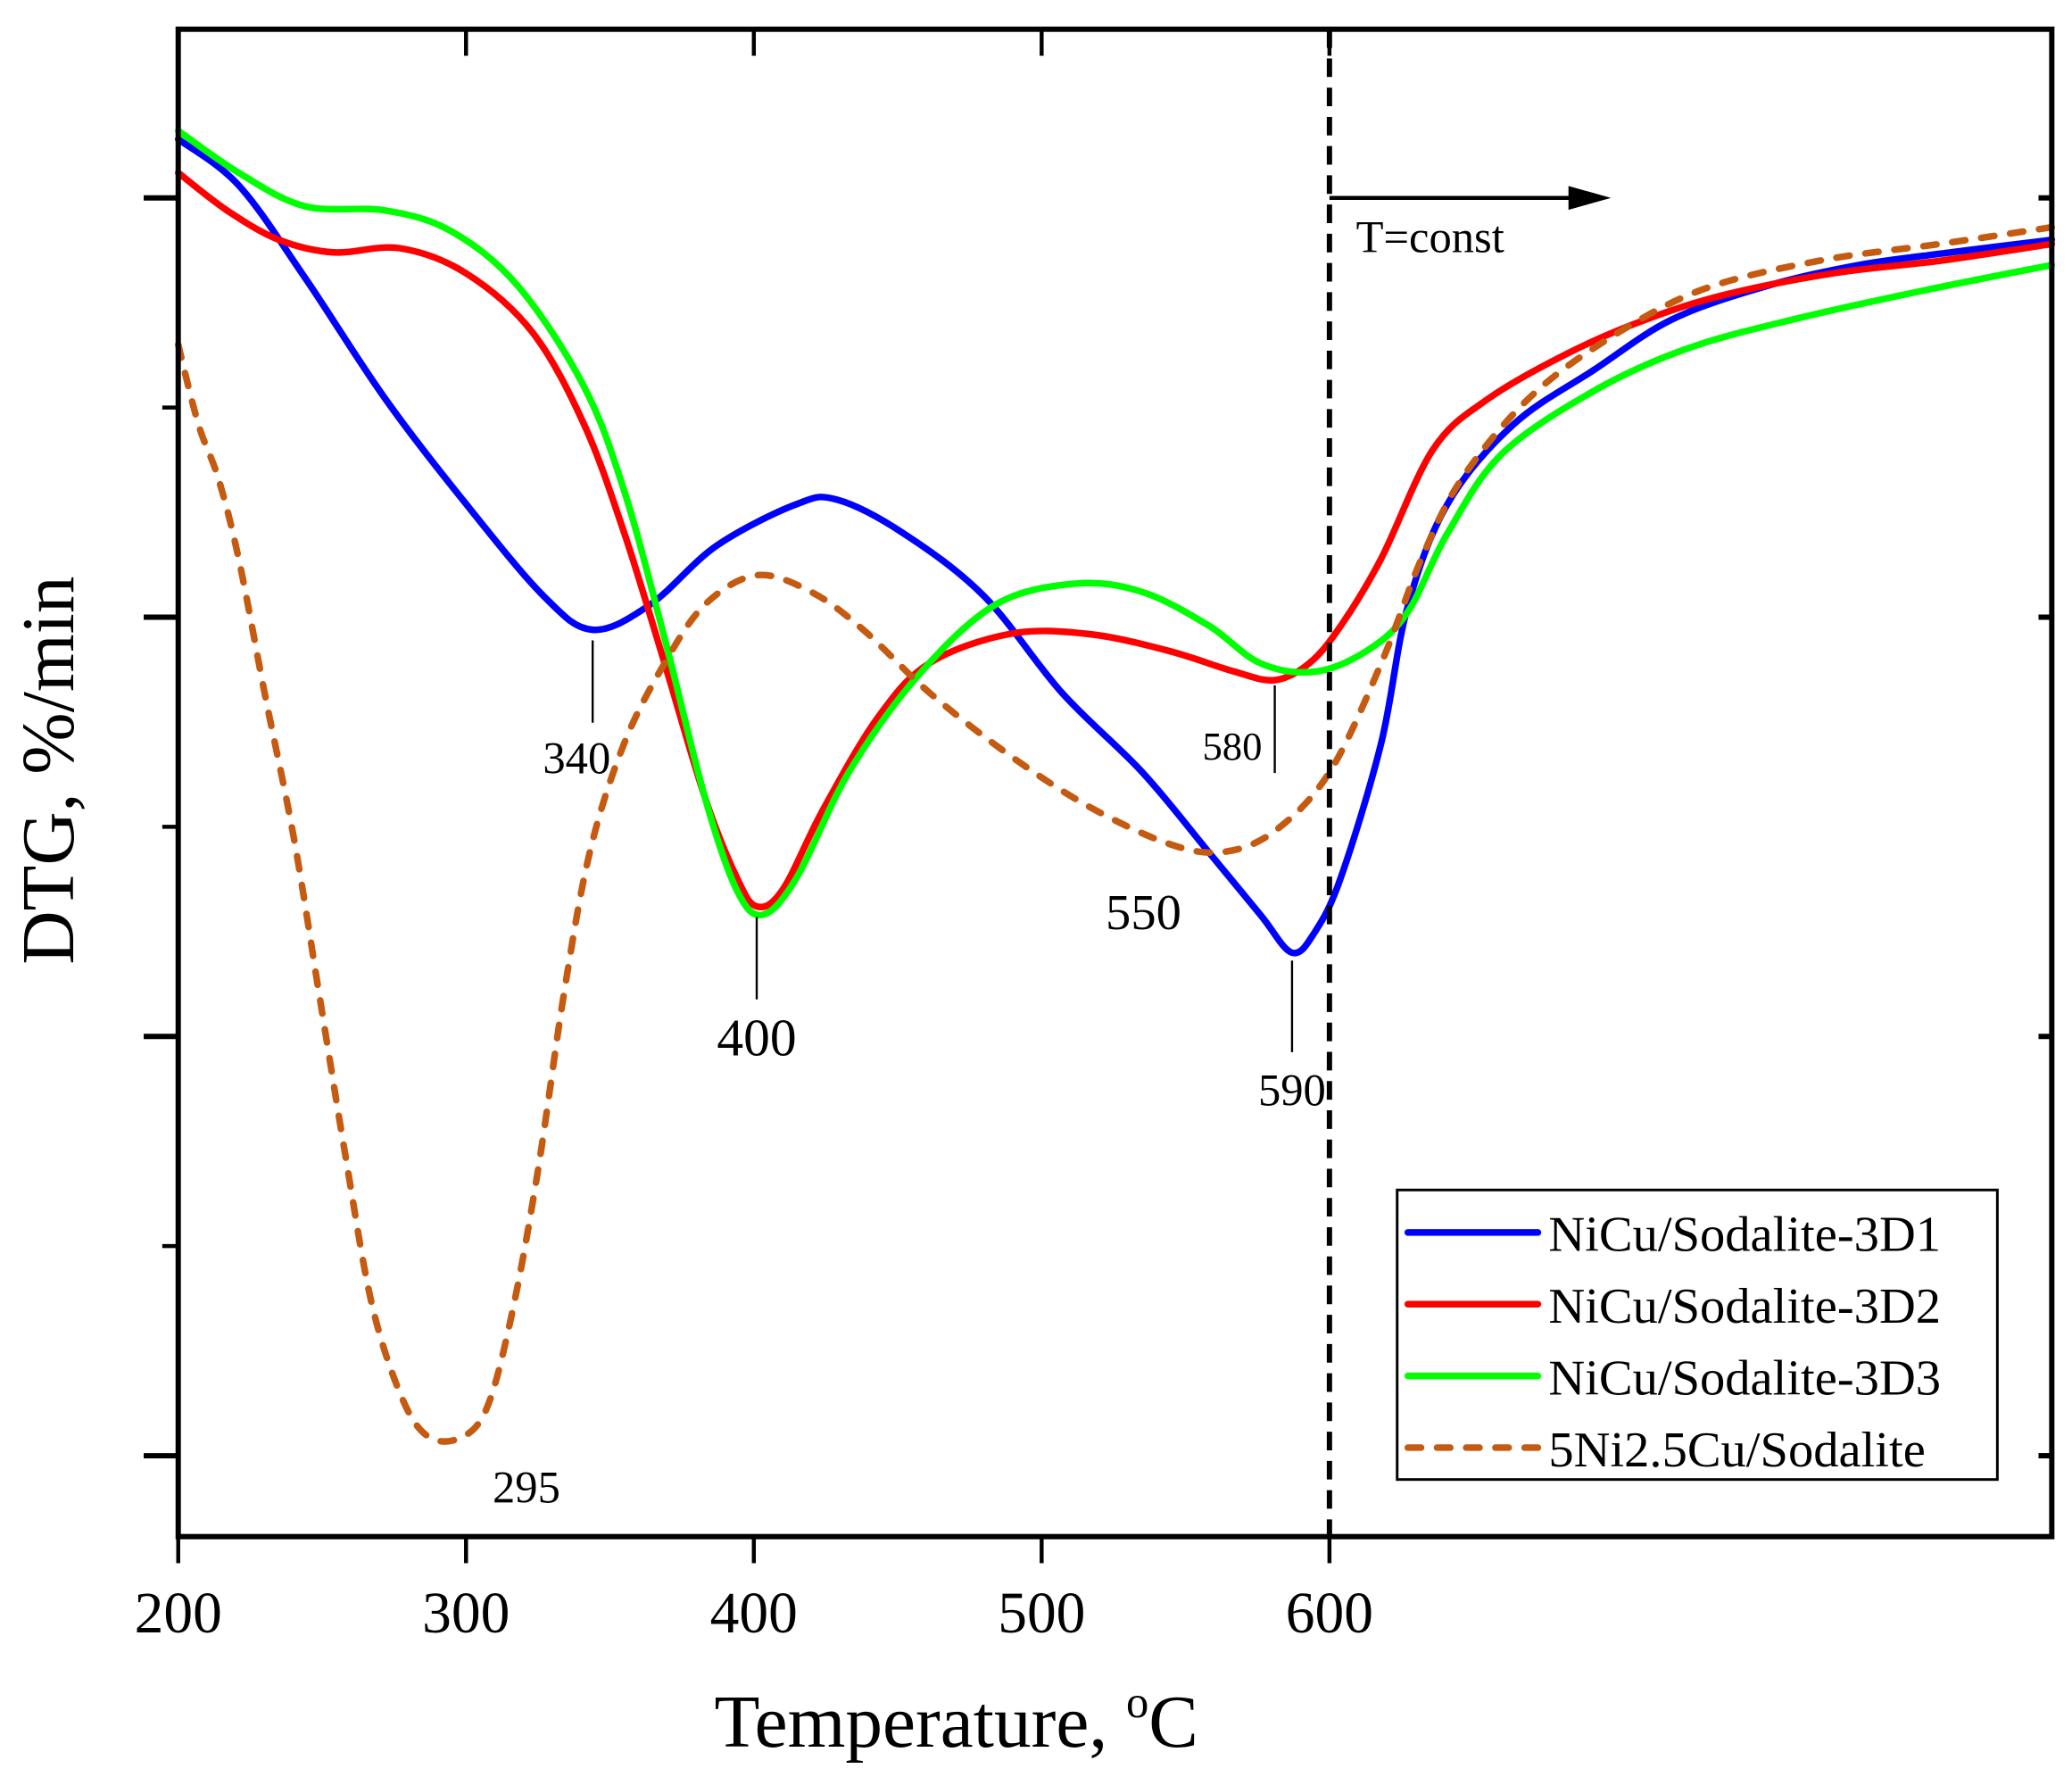 The height and width of the screenshot is (1777, 2072). I want to click on peak-annotation-340: 340, so click(576, 758).